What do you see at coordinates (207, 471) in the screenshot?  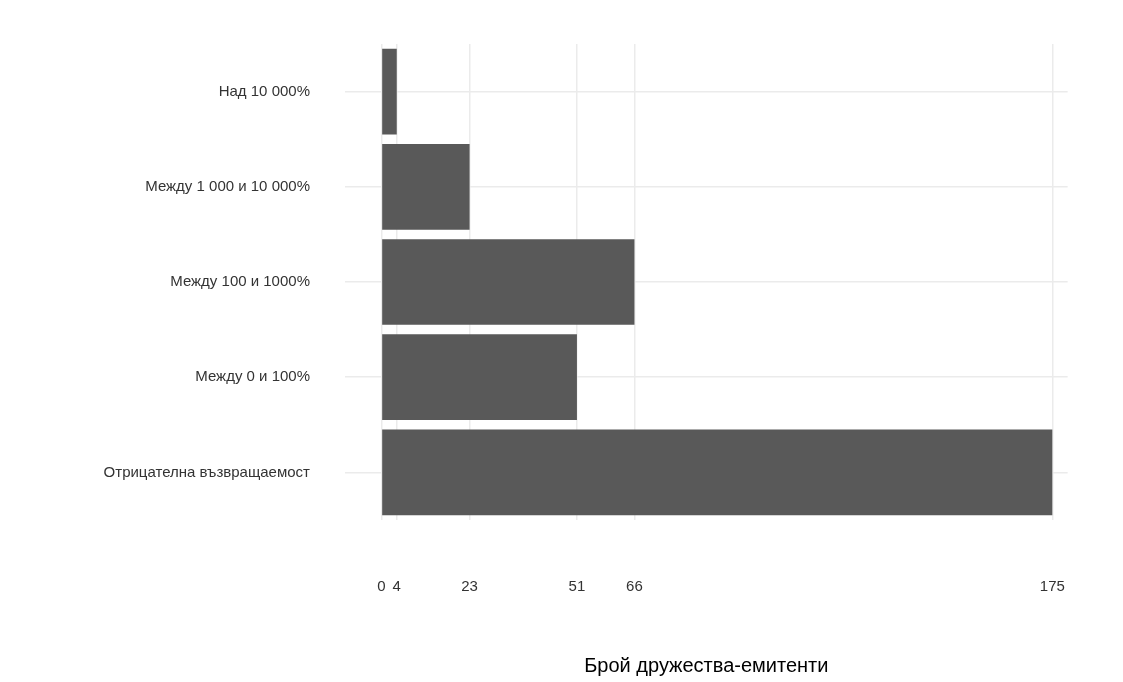 I see `y-tick-label: Отрицателна възвращаемост` at bounding box center [207, 471].